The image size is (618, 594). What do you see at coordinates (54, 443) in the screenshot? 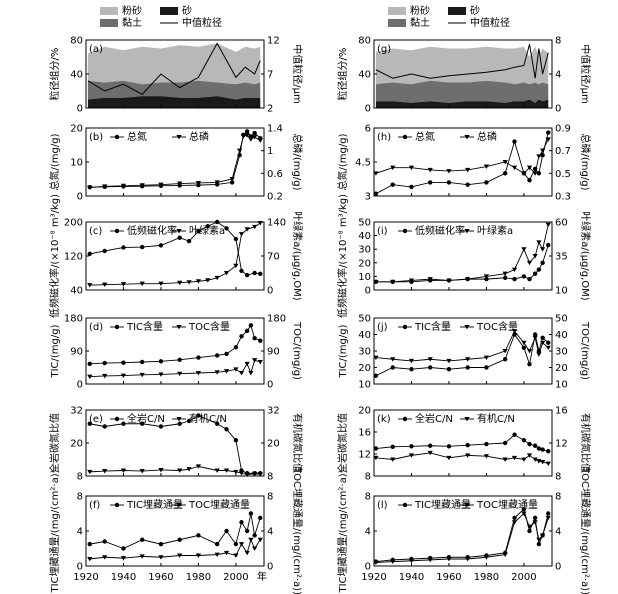
I see `ylabel-left-e: 全岩碳氮比值` at bounding box center [54, 443].